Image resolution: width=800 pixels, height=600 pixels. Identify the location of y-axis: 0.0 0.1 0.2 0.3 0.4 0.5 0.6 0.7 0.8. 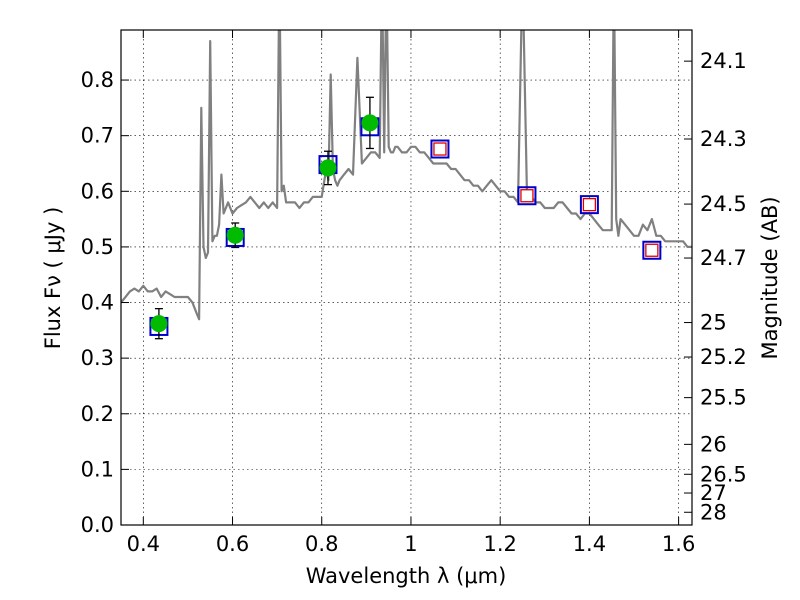
(105, 302).